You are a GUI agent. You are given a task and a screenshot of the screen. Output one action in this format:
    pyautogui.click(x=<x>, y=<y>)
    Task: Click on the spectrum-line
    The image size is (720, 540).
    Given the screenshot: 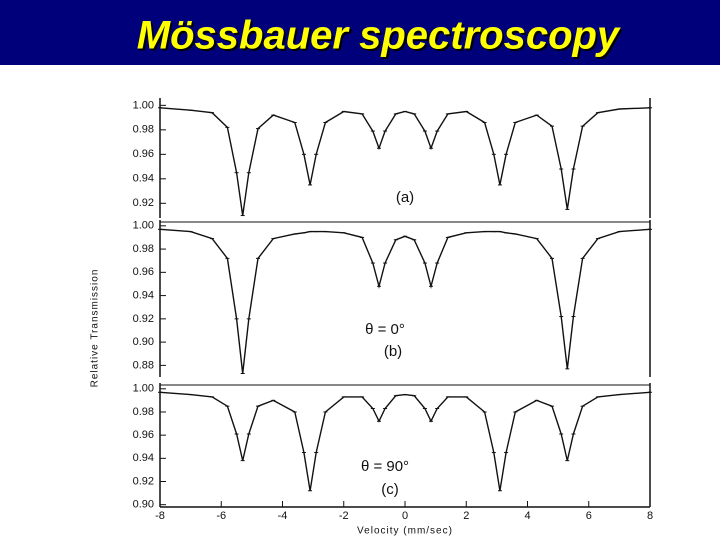 What is the action you would take?
    pyautogui.click(x=405, y=441)
    